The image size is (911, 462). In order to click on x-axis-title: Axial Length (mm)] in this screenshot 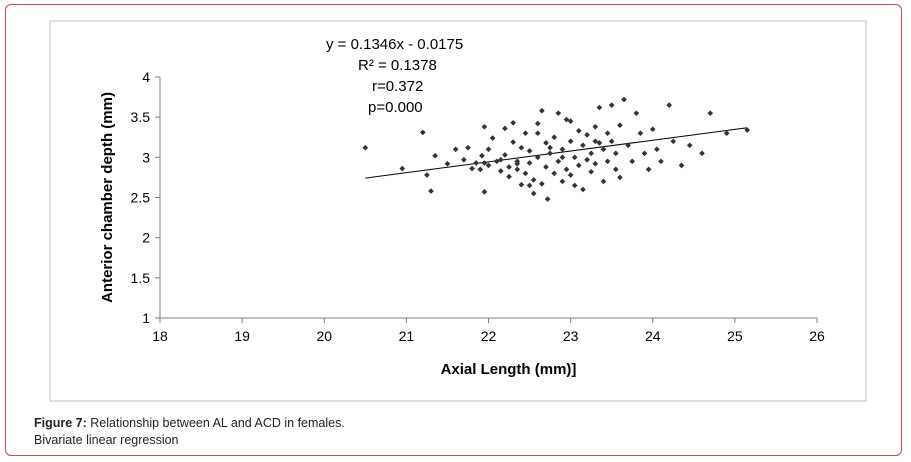, I will do `click(509, 369)`.